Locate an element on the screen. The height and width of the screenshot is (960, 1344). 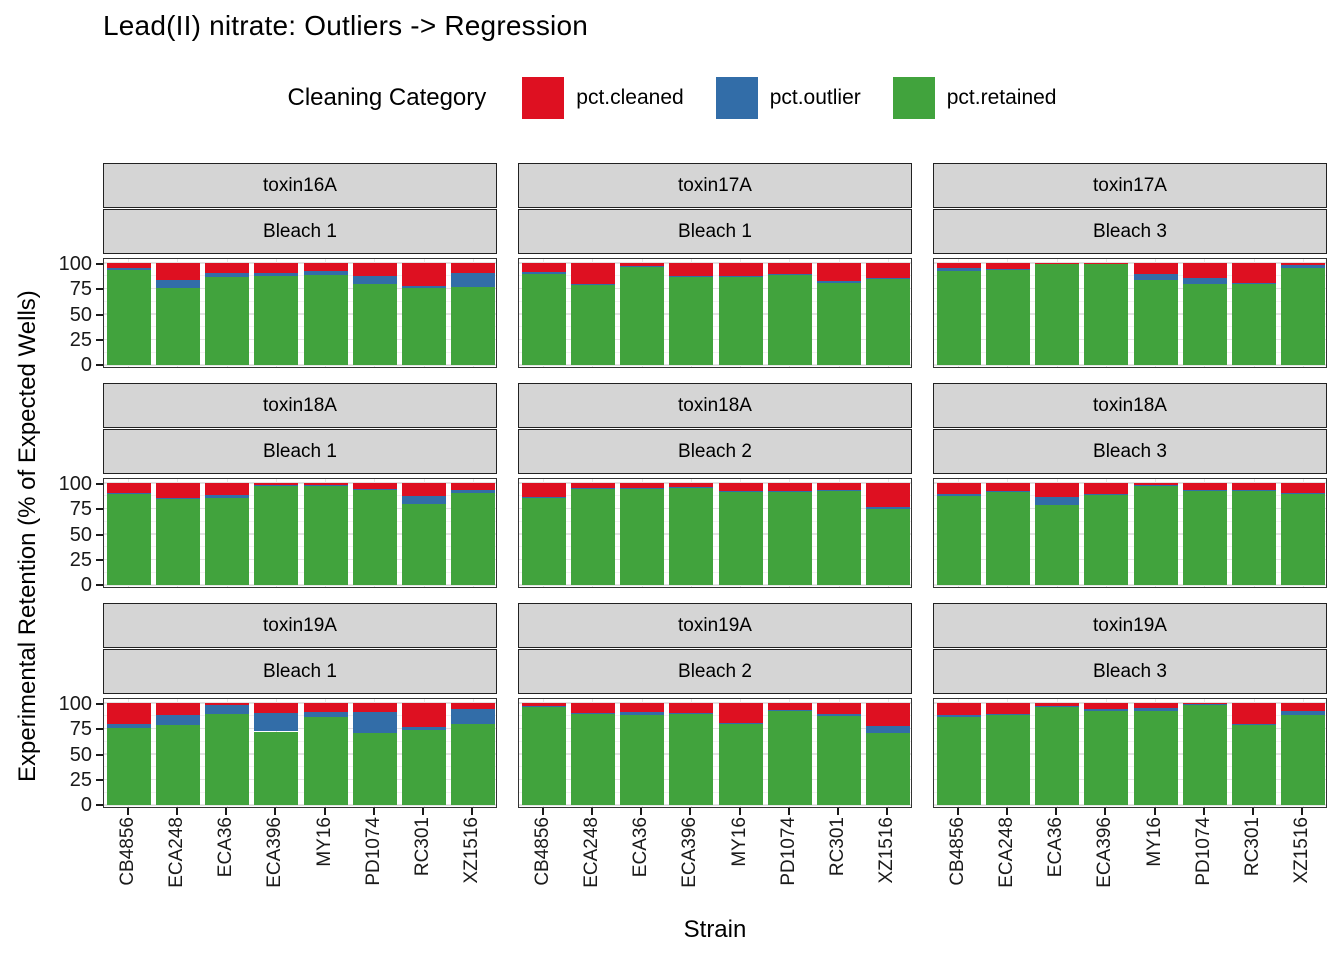
x-tick-label-CB4856: CB4856 is located at coordinates (127, 851).